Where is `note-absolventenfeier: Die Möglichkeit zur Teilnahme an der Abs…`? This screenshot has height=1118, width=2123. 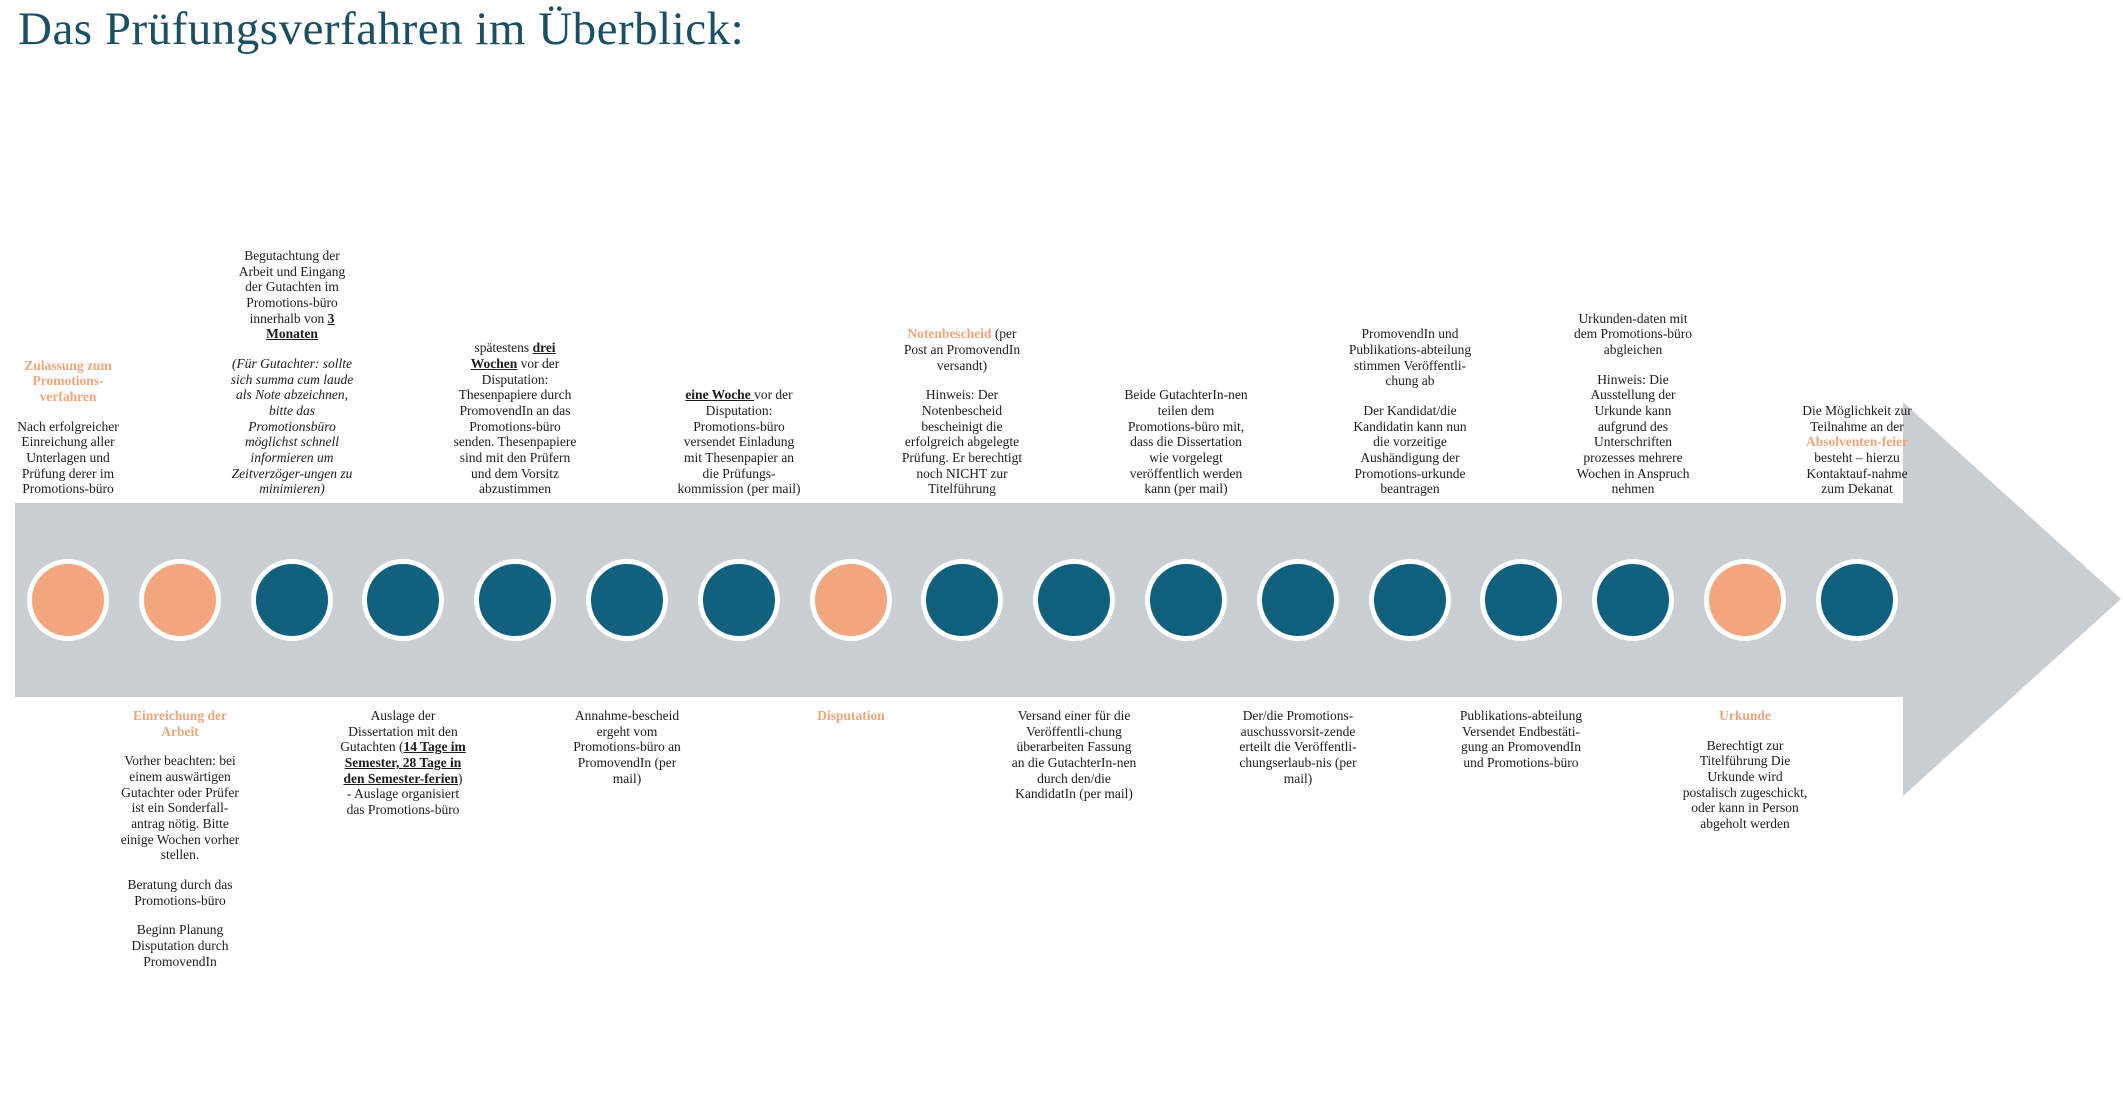
note-absolventenfeier: Die Möglichkeit zur Teilnahme an der Abs… is located at coordinates (1857, 450).